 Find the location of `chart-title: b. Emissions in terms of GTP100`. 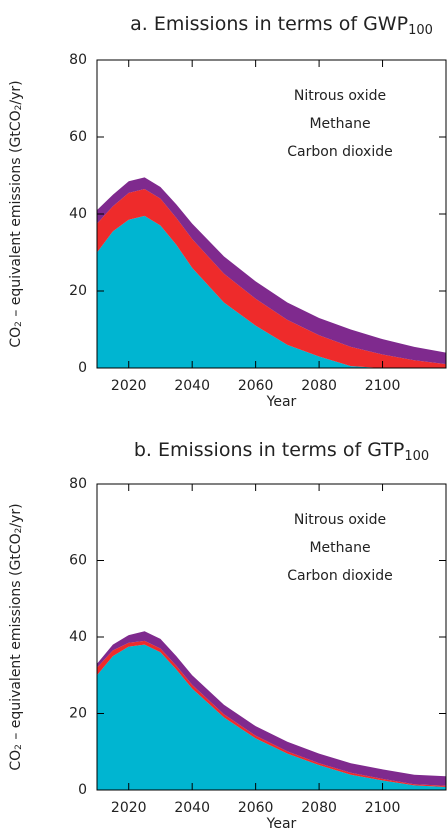

chart-title: b. Emissions in terms of GTP100 is located at coordinates (281, 451).